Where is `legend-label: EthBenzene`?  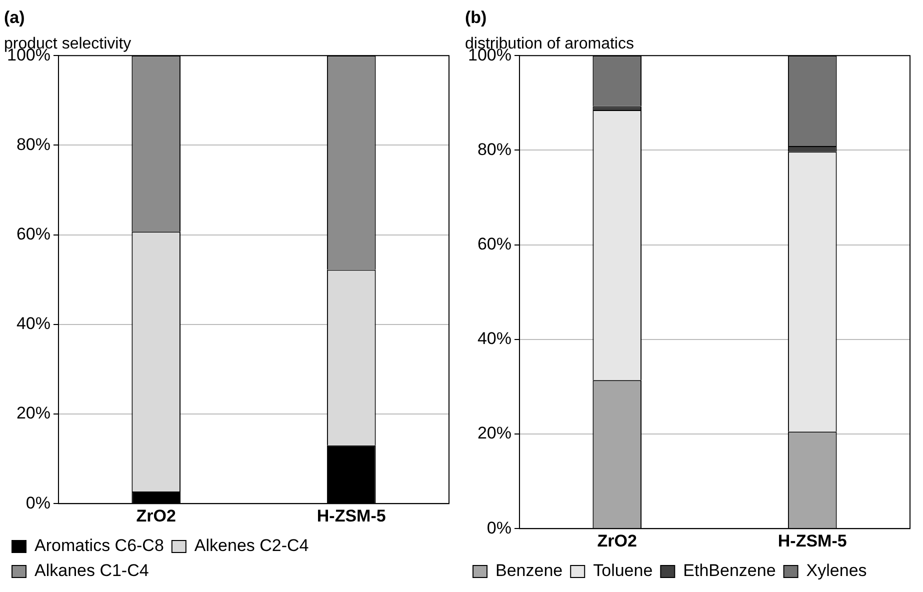
legend-label: EthBenzene is located at coordinates (729, 570).